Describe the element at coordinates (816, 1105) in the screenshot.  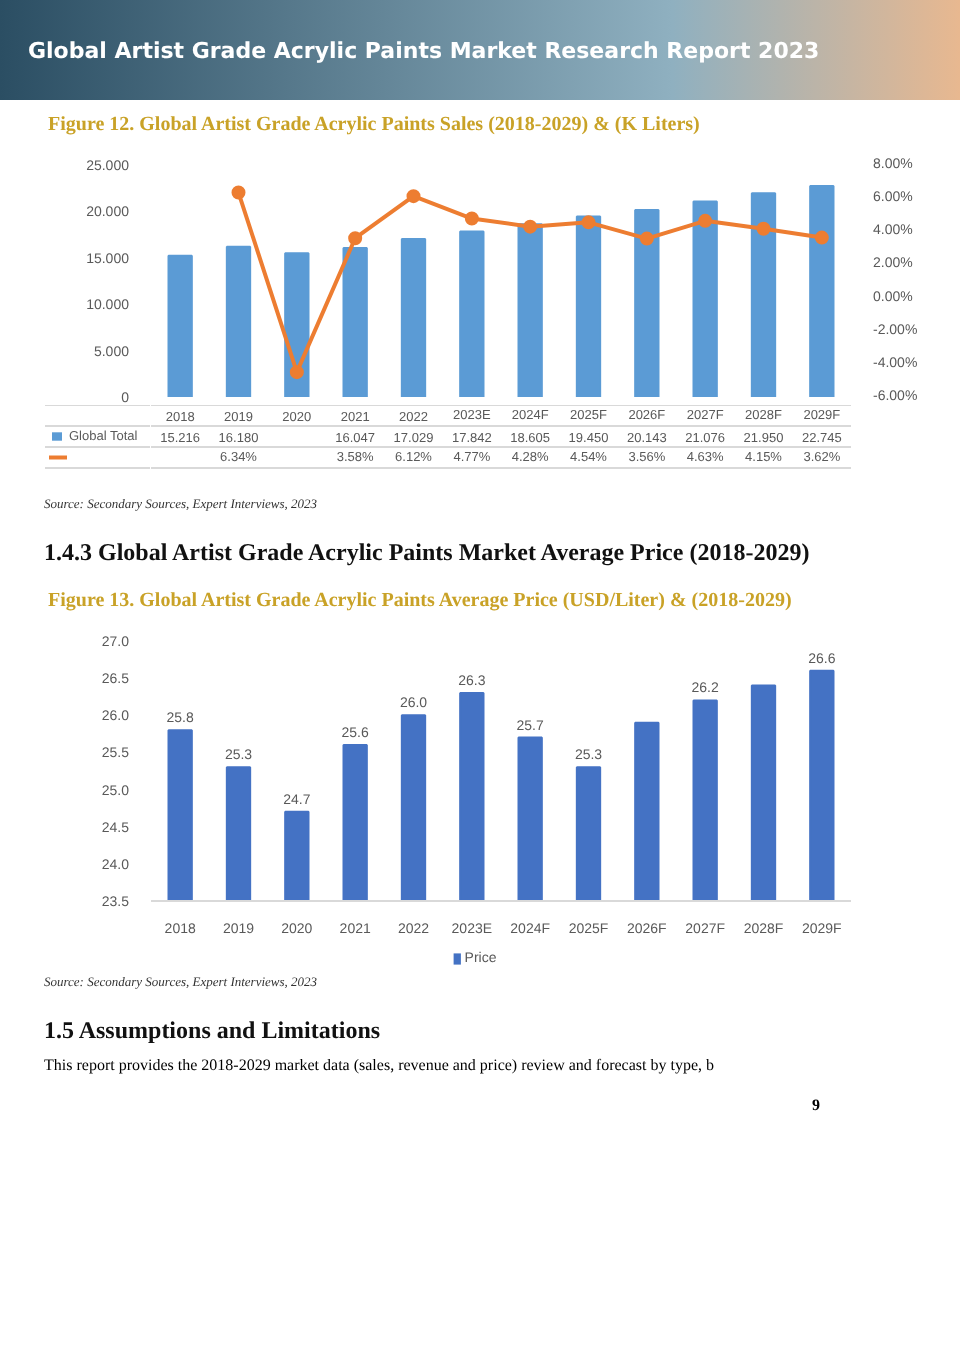
I see `text: 9` at that location.